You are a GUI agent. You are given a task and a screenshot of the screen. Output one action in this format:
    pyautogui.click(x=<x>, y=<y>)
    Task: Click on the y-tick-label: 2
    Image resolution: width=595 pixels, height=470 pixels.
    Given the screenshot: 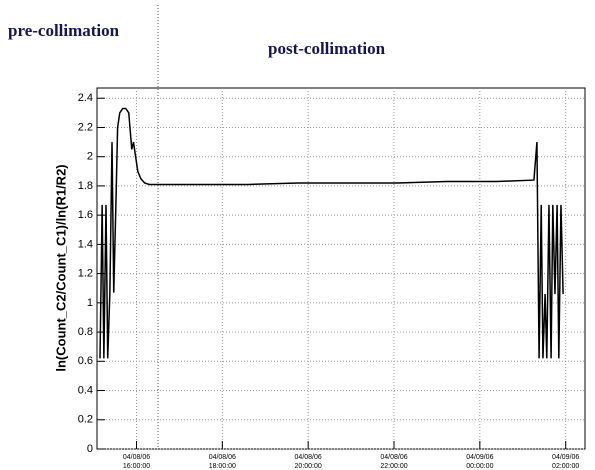 What is the action you would take?
    pyautogui.click(x=90, y=157)
    